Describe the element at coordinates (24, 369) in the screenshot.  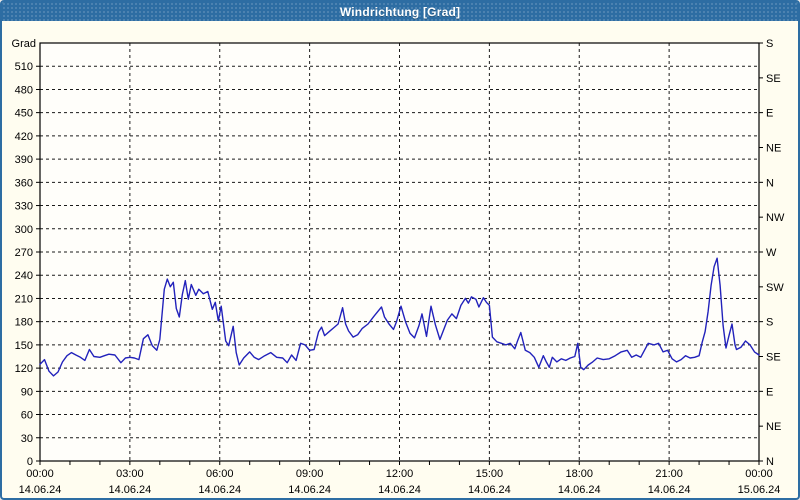
I see `svg-text: 120` at that location.